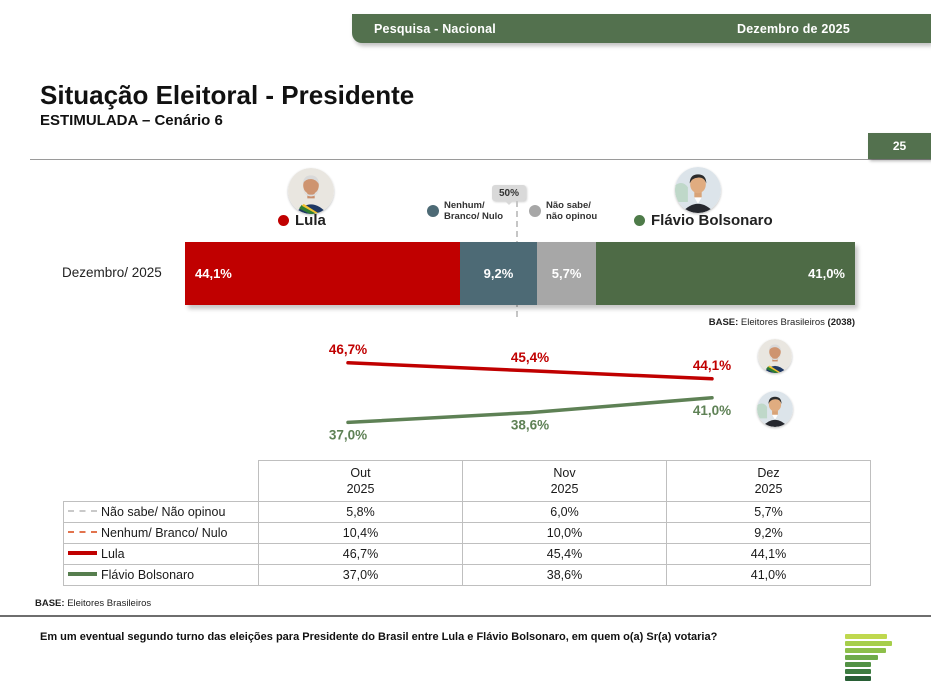 This screenshot has width=931, height=689. I want to click on bar-segment-value: 9,2%, so click(498, 273).